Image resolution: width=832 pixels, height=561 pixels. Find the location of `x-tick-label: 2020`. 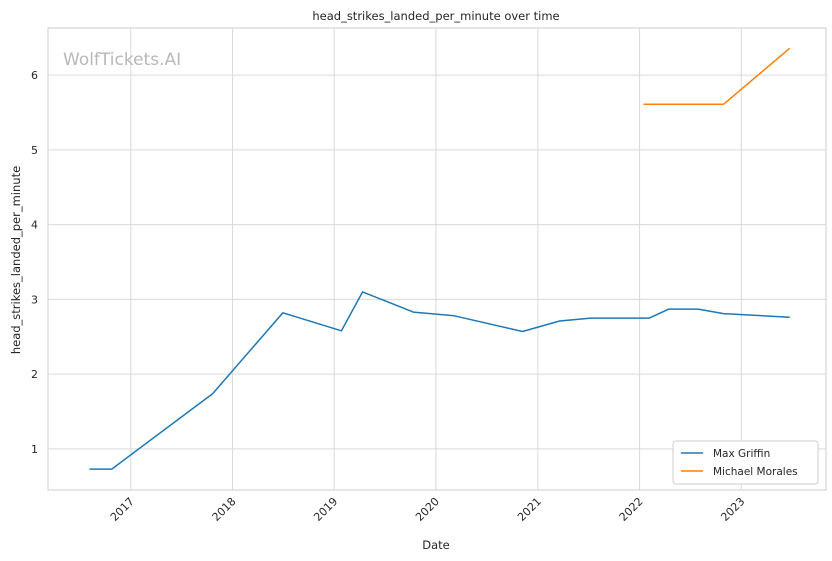

x-tick-label: 2020 is located at coordinates (427, 509).